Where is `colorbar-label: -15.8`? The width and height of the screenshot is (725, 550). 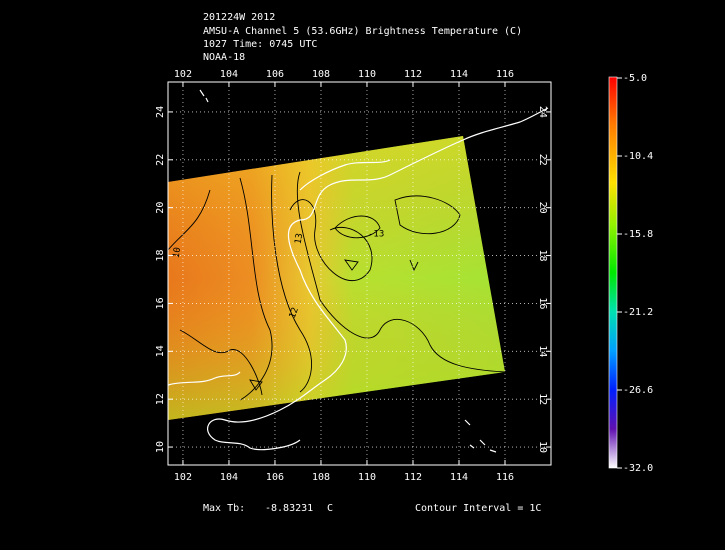 colorbar-label: -15.8 is located at coordinates (638, 234).